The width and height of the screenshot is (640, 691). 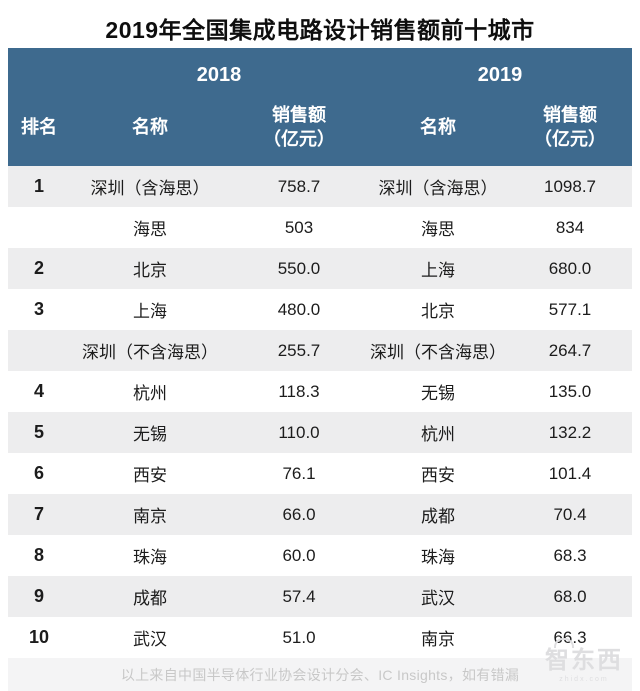 I want to click on city-2018-cell: 珠海, so click(x=150, y=557).